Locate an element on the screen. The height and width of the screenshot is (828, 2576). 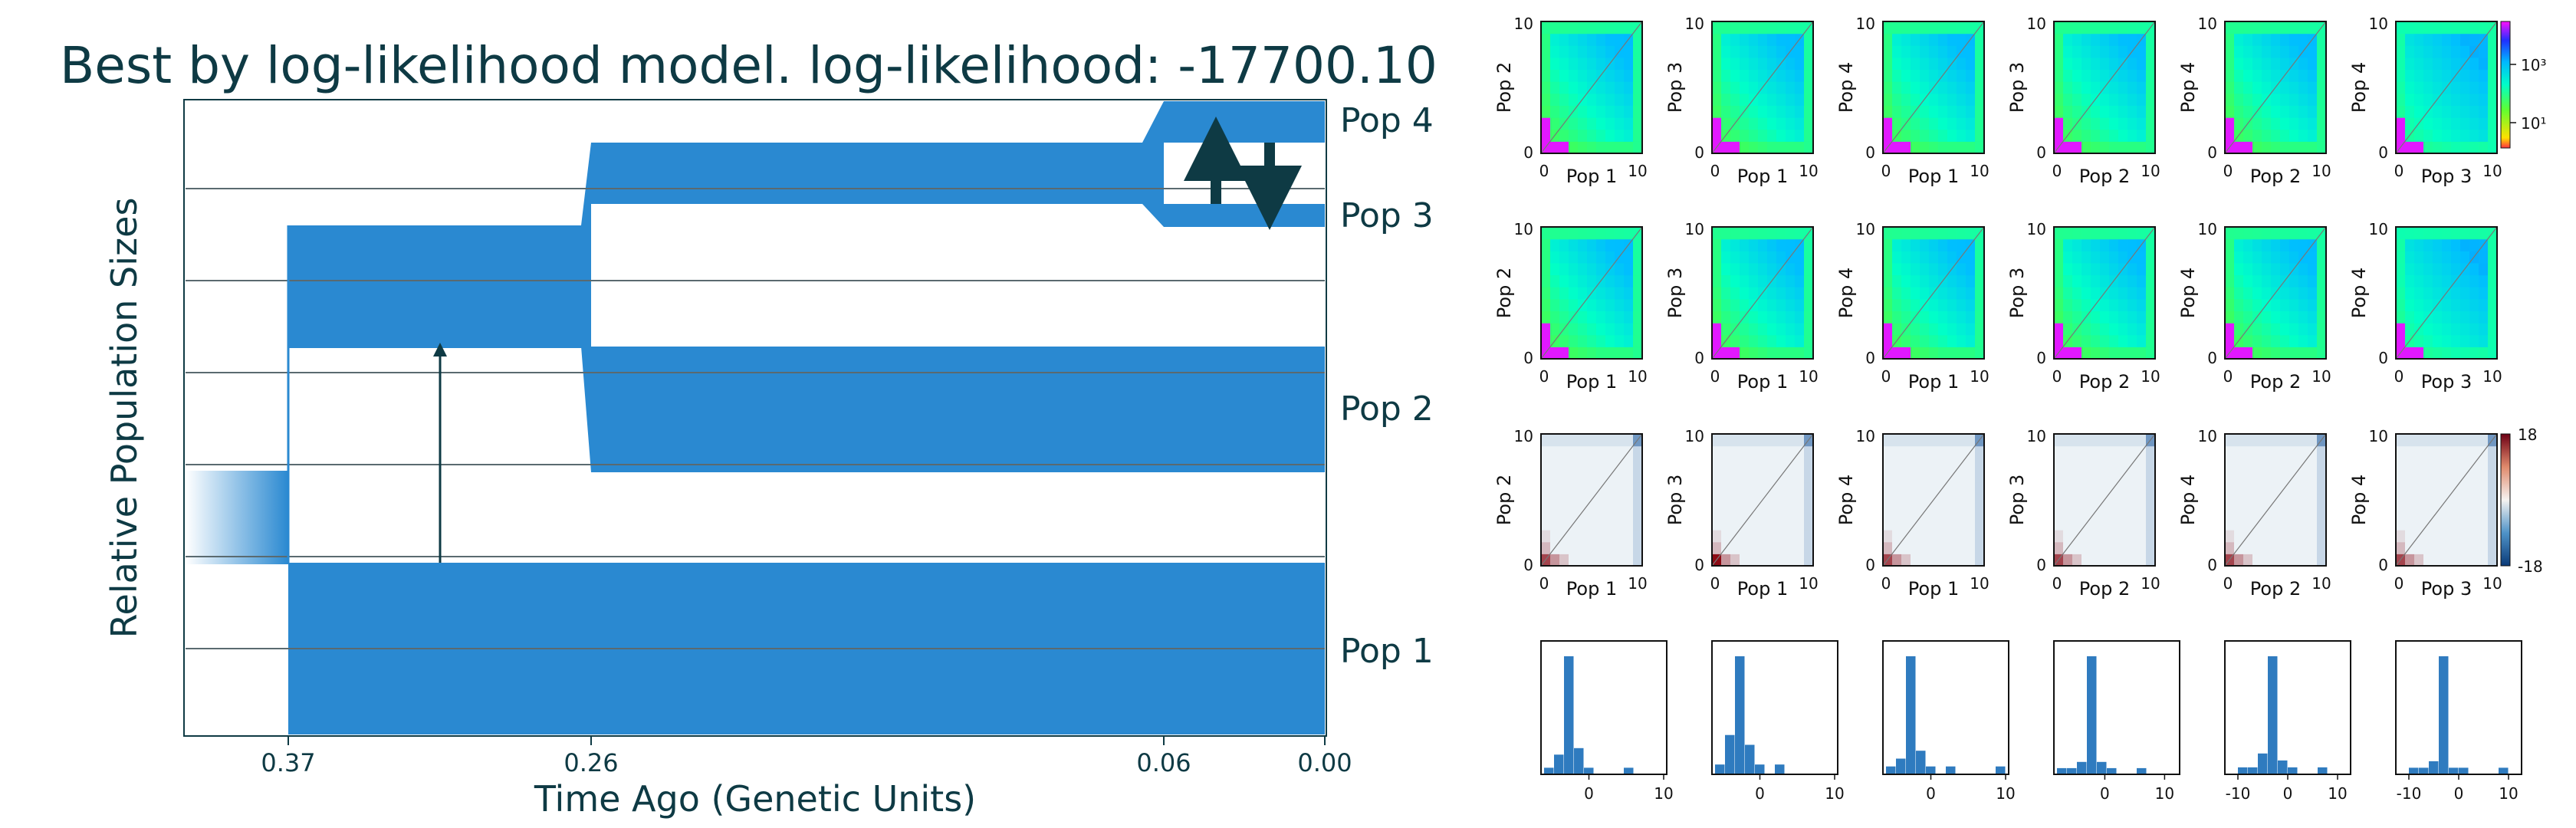
x-tick-label: 0 is located at coordinates (1544, 171).